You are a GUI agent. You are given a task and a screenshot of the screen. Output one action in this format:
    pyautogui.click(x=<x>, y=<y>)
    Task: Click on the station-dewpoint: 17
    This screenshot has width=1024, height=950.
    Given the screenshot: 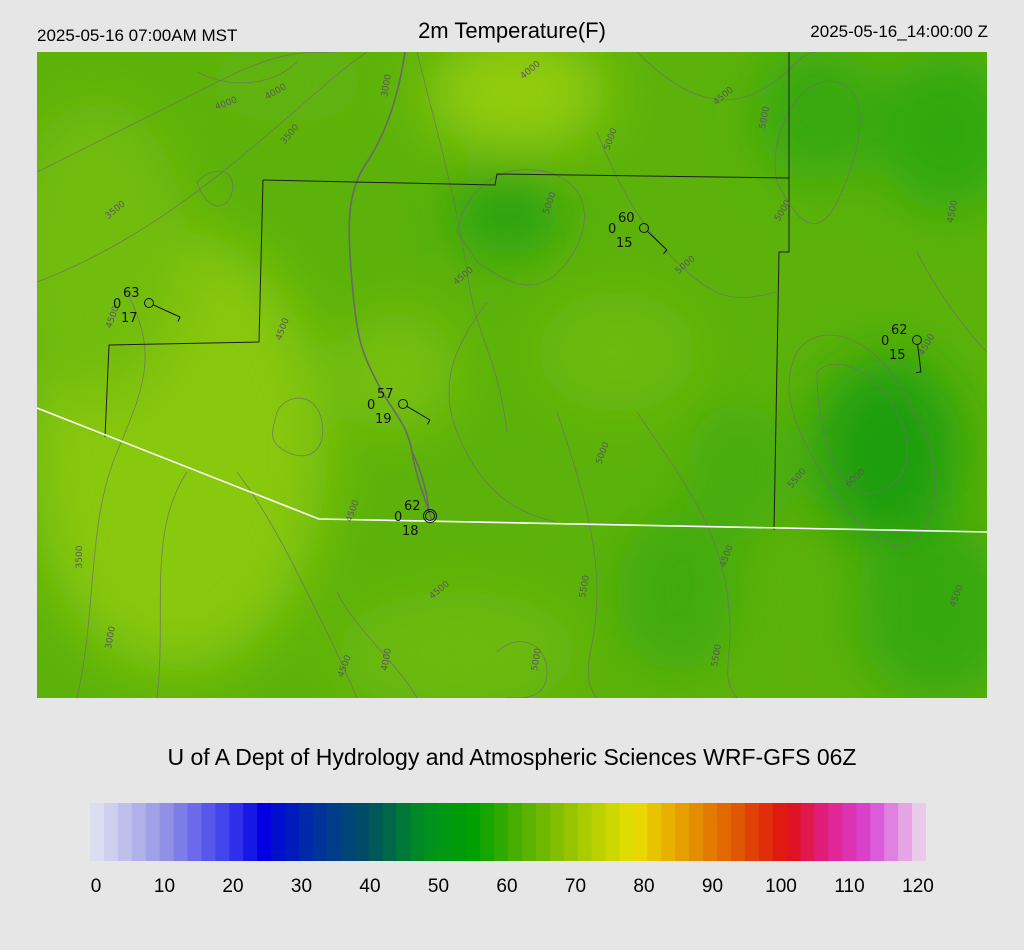 What is the action you would take?
    pyautogui.click(x=129, y=318)
    